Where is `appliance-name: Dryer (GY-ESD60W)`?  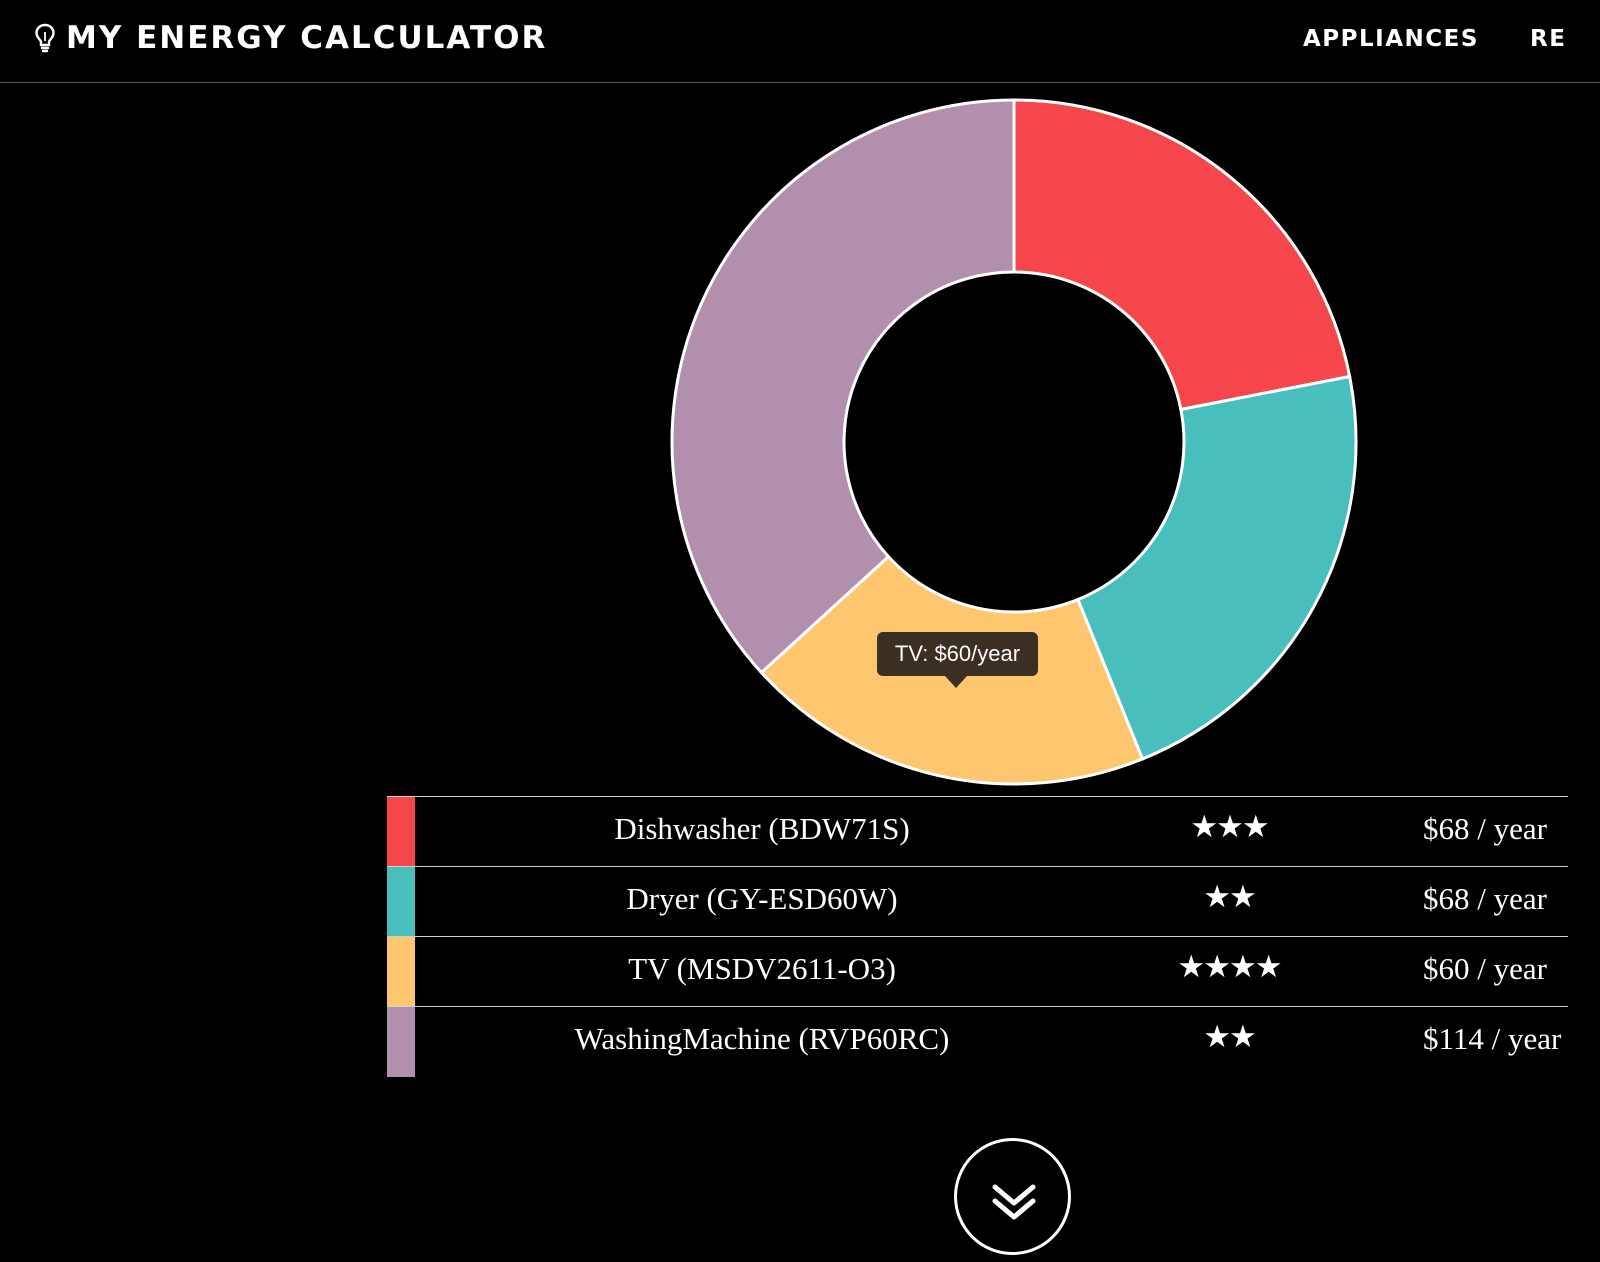 appliance-name: Dryer (GY-ESD60W) is located at coordinates (762, 898).